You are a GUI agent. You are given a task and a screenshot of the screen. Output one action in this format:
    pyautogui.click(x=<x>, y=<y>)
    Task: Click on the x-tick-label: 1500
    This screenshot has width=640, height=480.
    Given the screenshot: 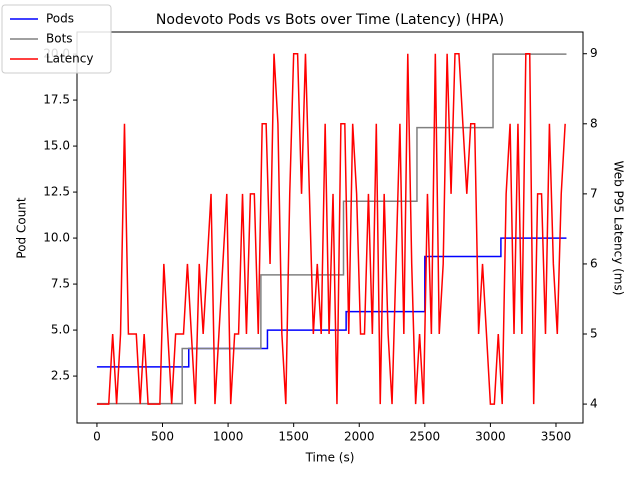 What is the action you would take?
    pyautogui.click(x=293, y=437)
    